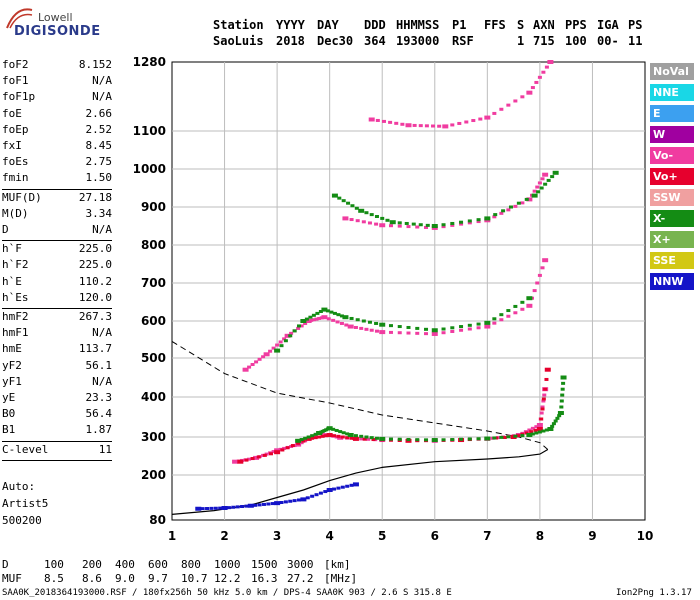 The image size is (700, 600). What do you see at coordinates (375, 41) in the screenshot?
I see `header-value-ddd: 364` at bounding box center [375, 41].